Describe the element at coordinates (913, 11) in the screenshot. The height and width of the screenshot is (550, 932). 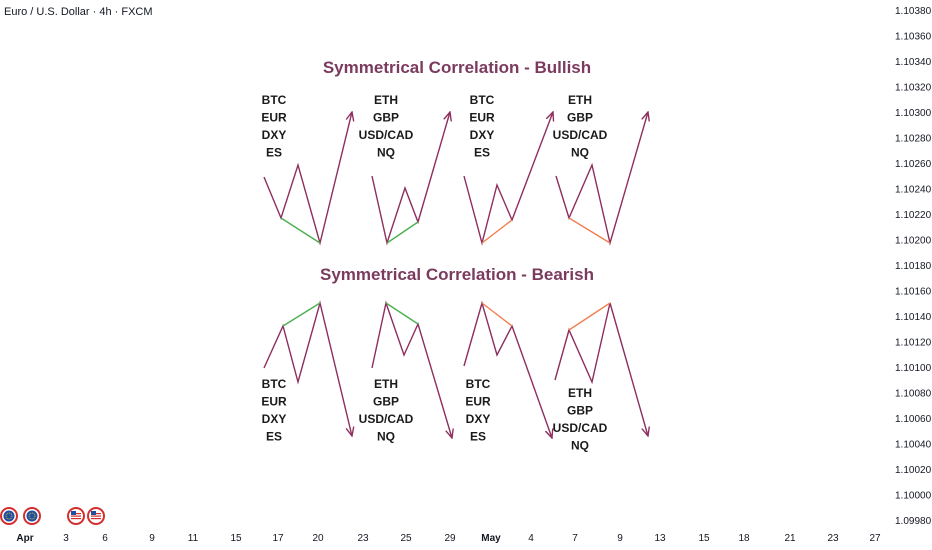
I see `price-tick-label: 1.10380` at that location.